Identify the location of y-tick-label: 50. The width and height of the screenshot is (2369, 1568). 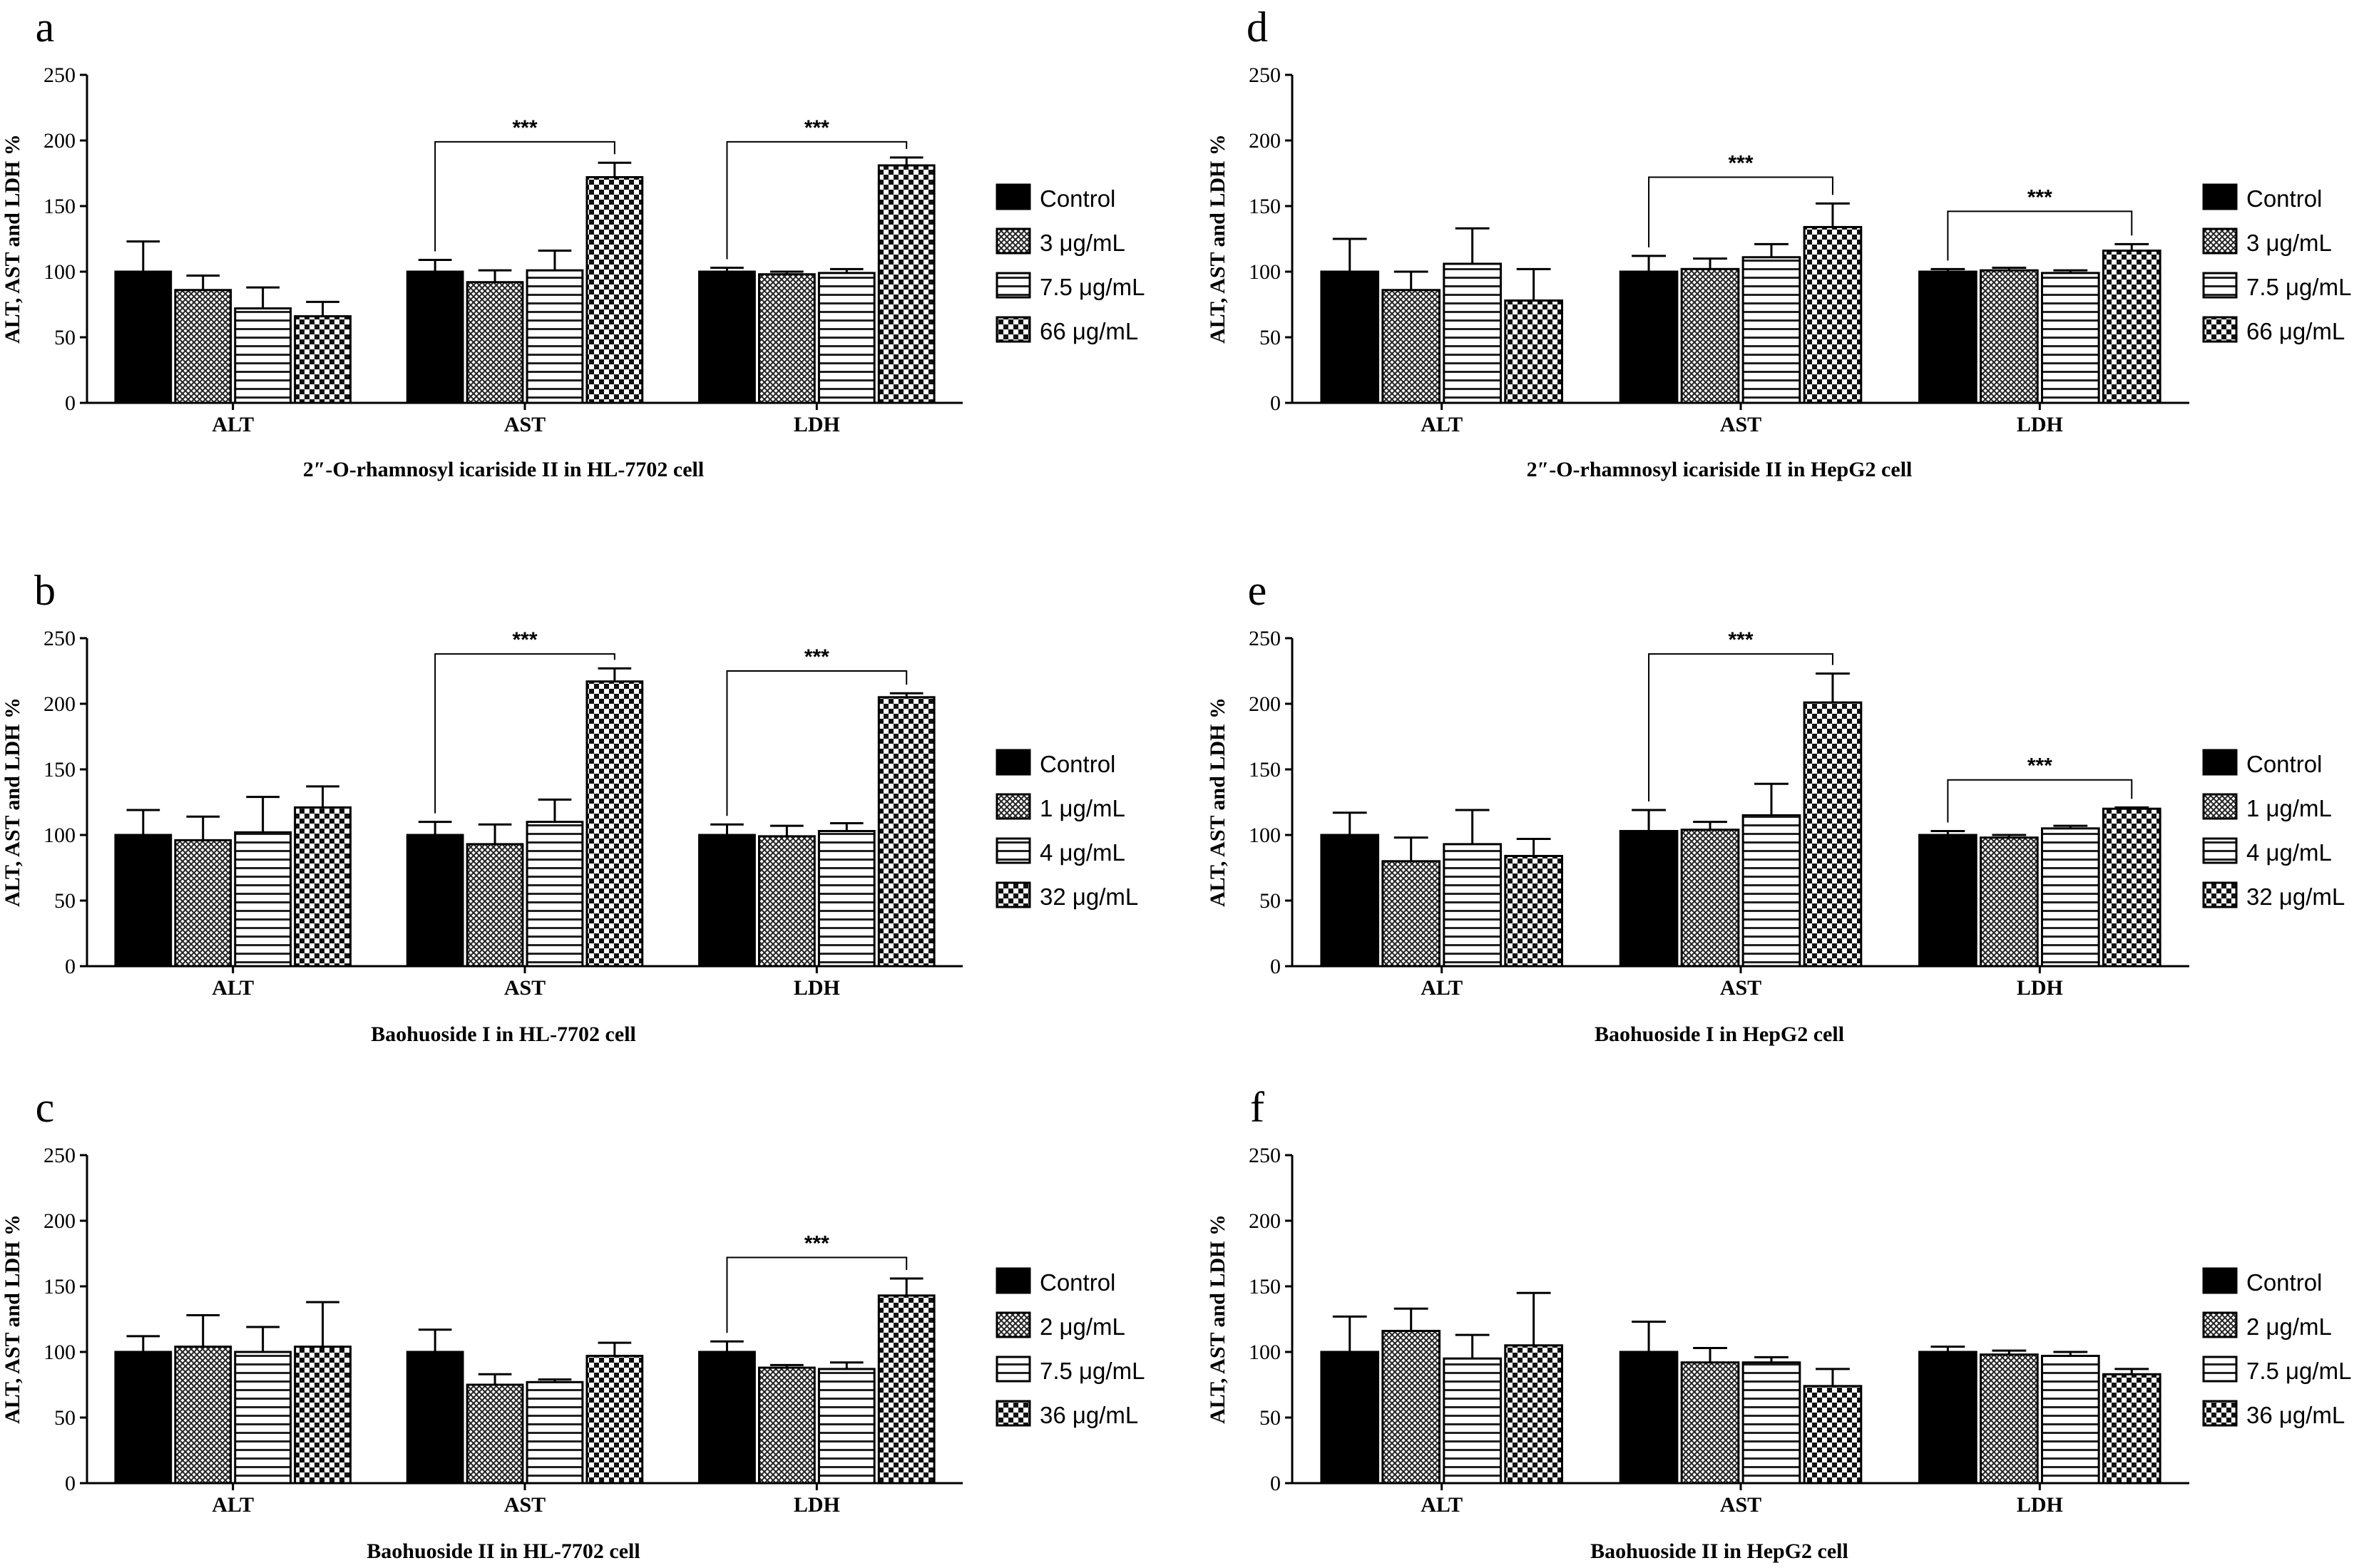
(1270, 1418).